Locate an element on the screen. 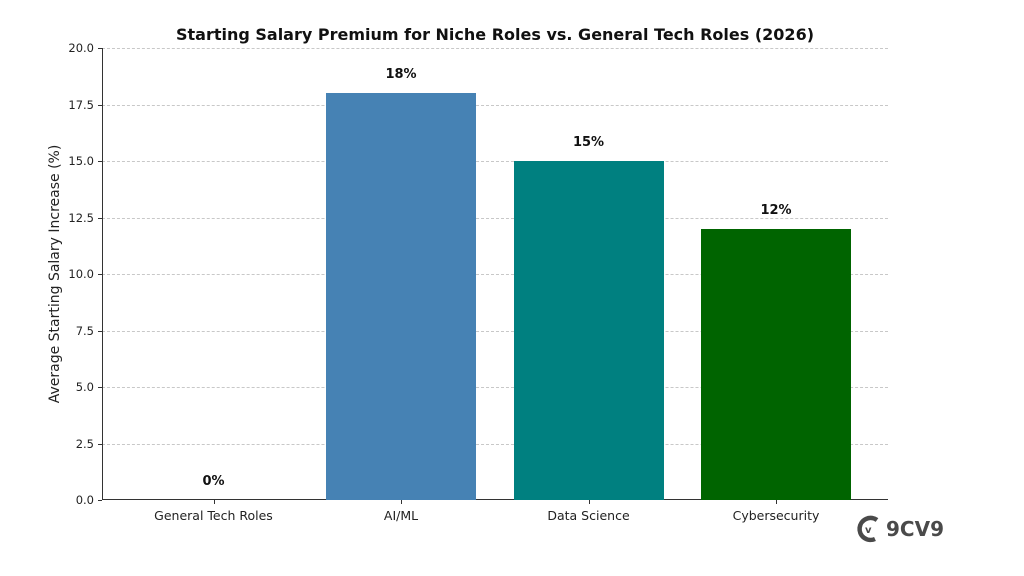  bar-data-science is located at coordinates (588, 330).